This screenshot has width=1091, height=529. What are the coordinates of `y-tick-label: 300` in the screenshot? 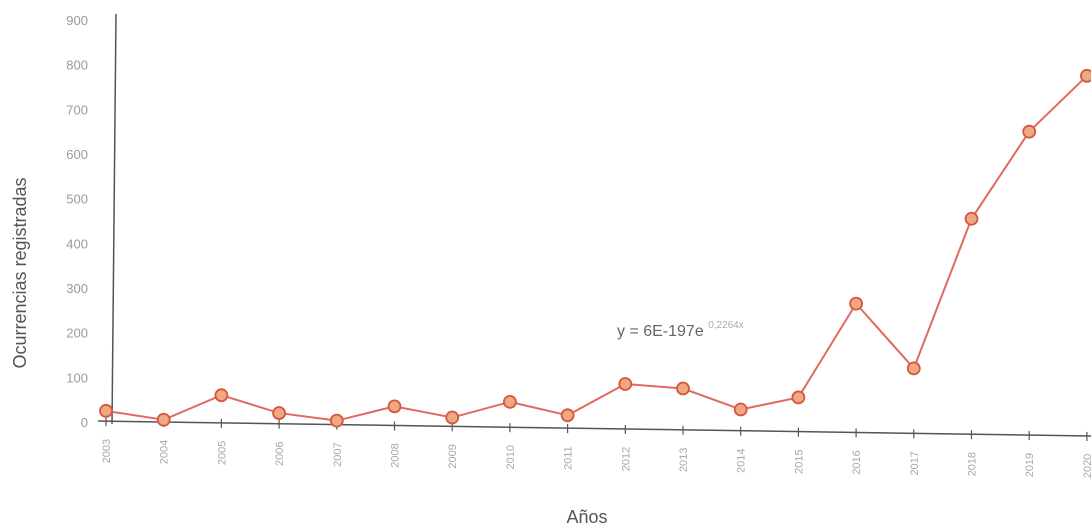 It's located at (77, 288).